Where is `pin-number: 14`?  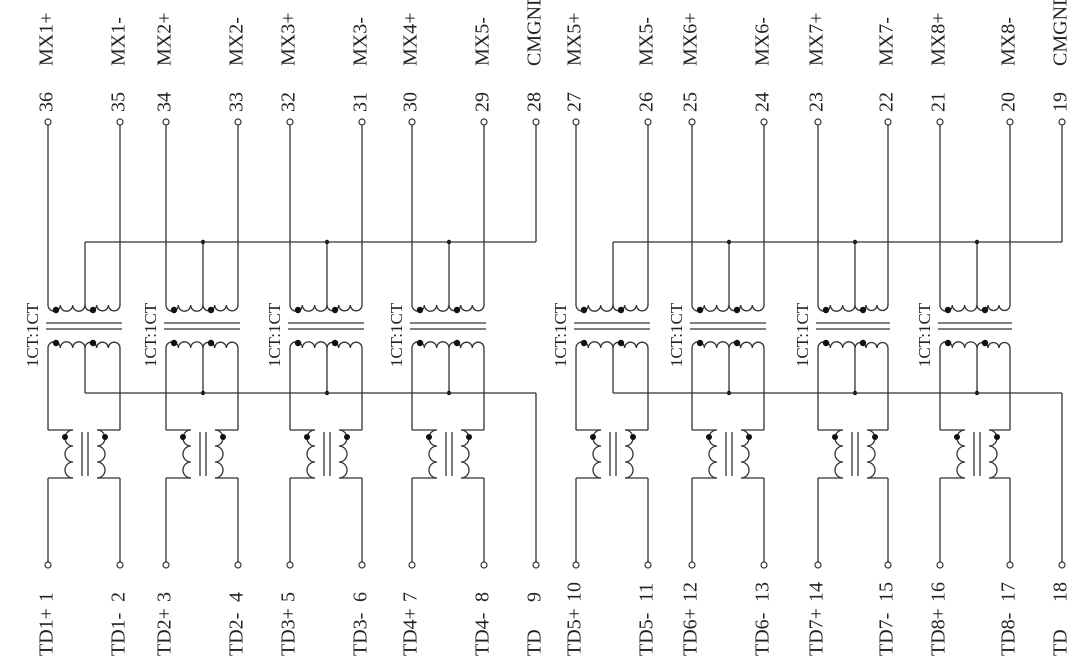 pin-number: 14 is located at coordinates (817, 592).